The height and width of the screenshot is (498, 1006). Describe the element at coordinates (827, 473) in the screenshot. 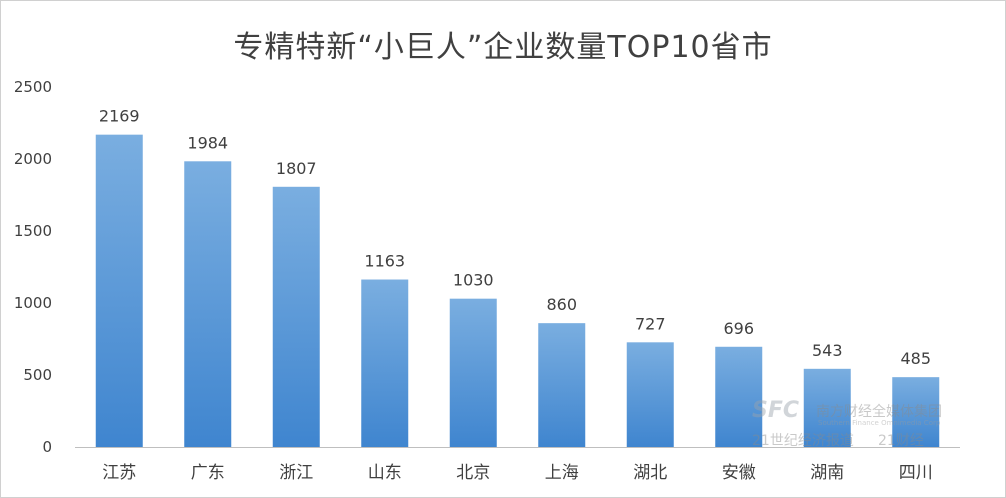

I see `x-tick-label: 湖南` at that location.